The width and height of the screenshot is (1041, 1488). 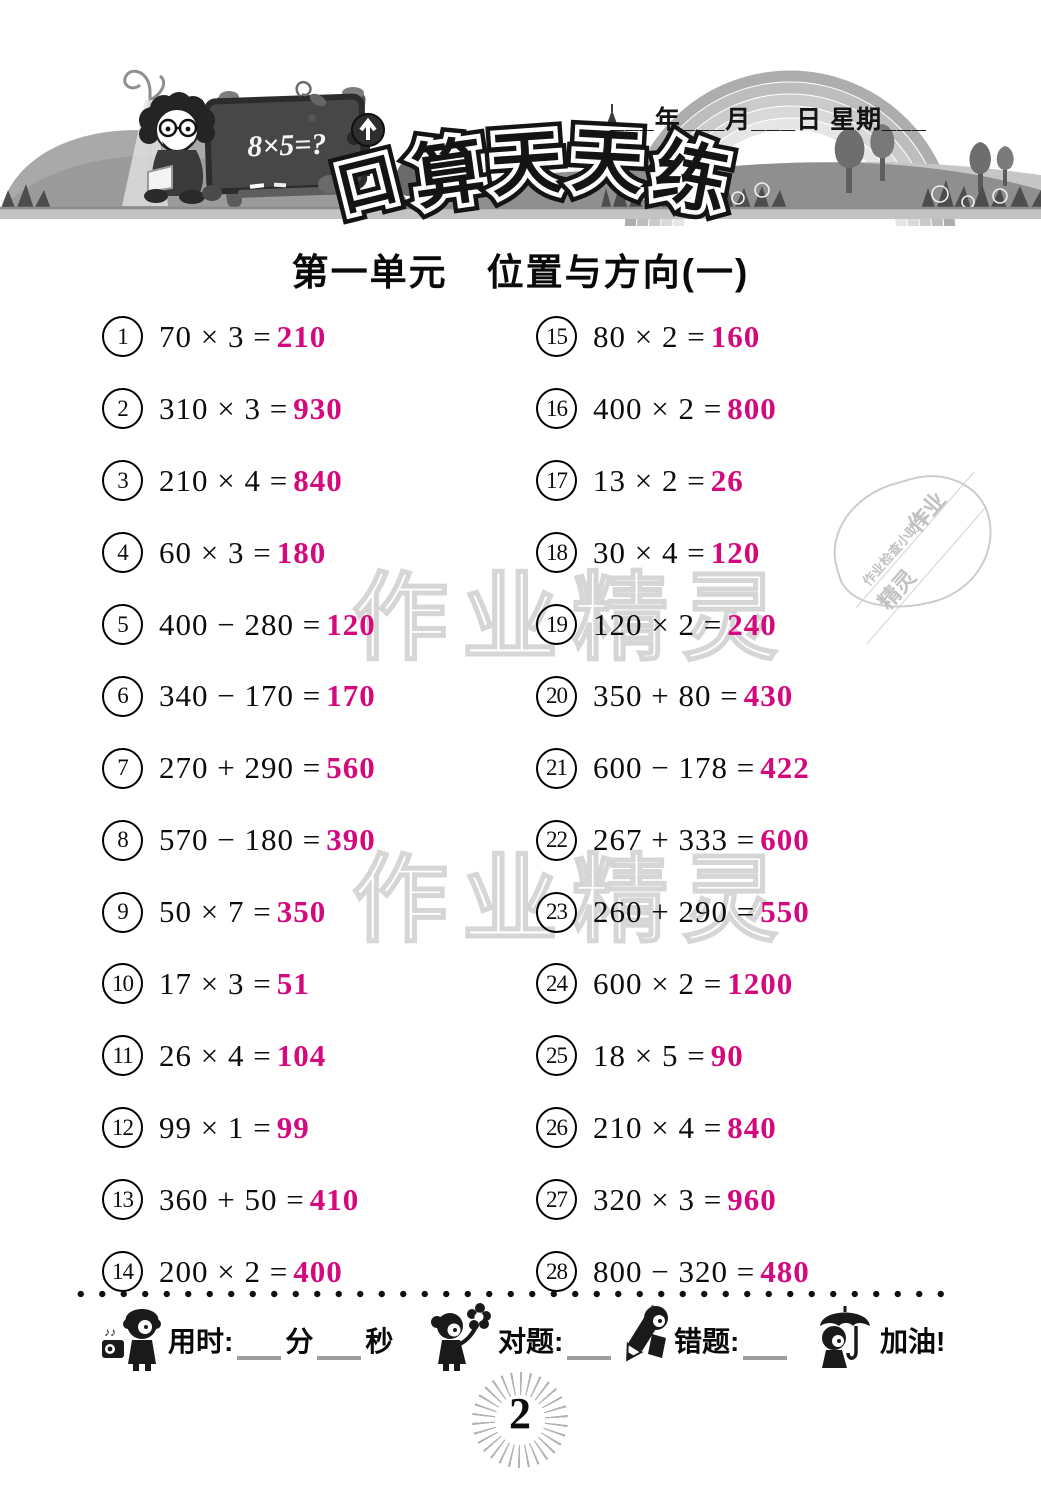 What do you see at coordinates (673, 409) in the screenshot?
I see `problem-row: 16 400 × 2 = 800` at bounding box center [673, 409].